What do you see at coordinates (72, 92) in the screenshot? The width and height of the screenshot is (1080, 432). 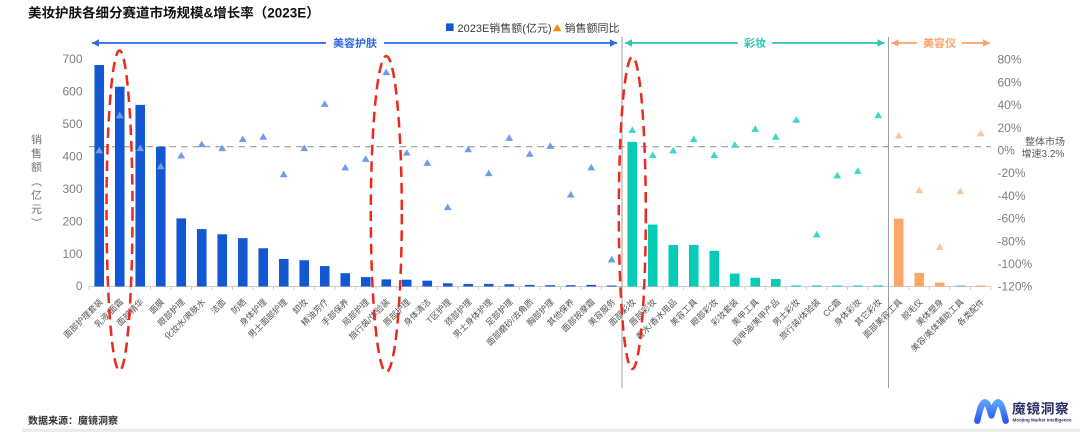 I see `svg-text: 600` at bounding box center [72, 92].